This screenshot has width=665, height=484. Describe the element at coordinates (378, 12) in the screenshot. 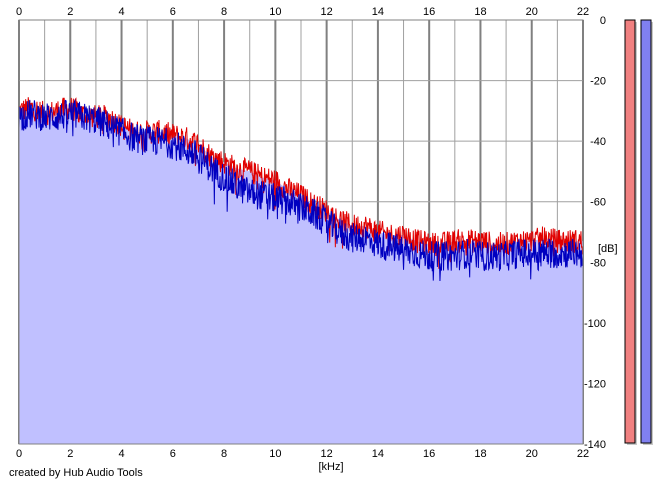

I see `x-tick-label-top: 14` at that location.